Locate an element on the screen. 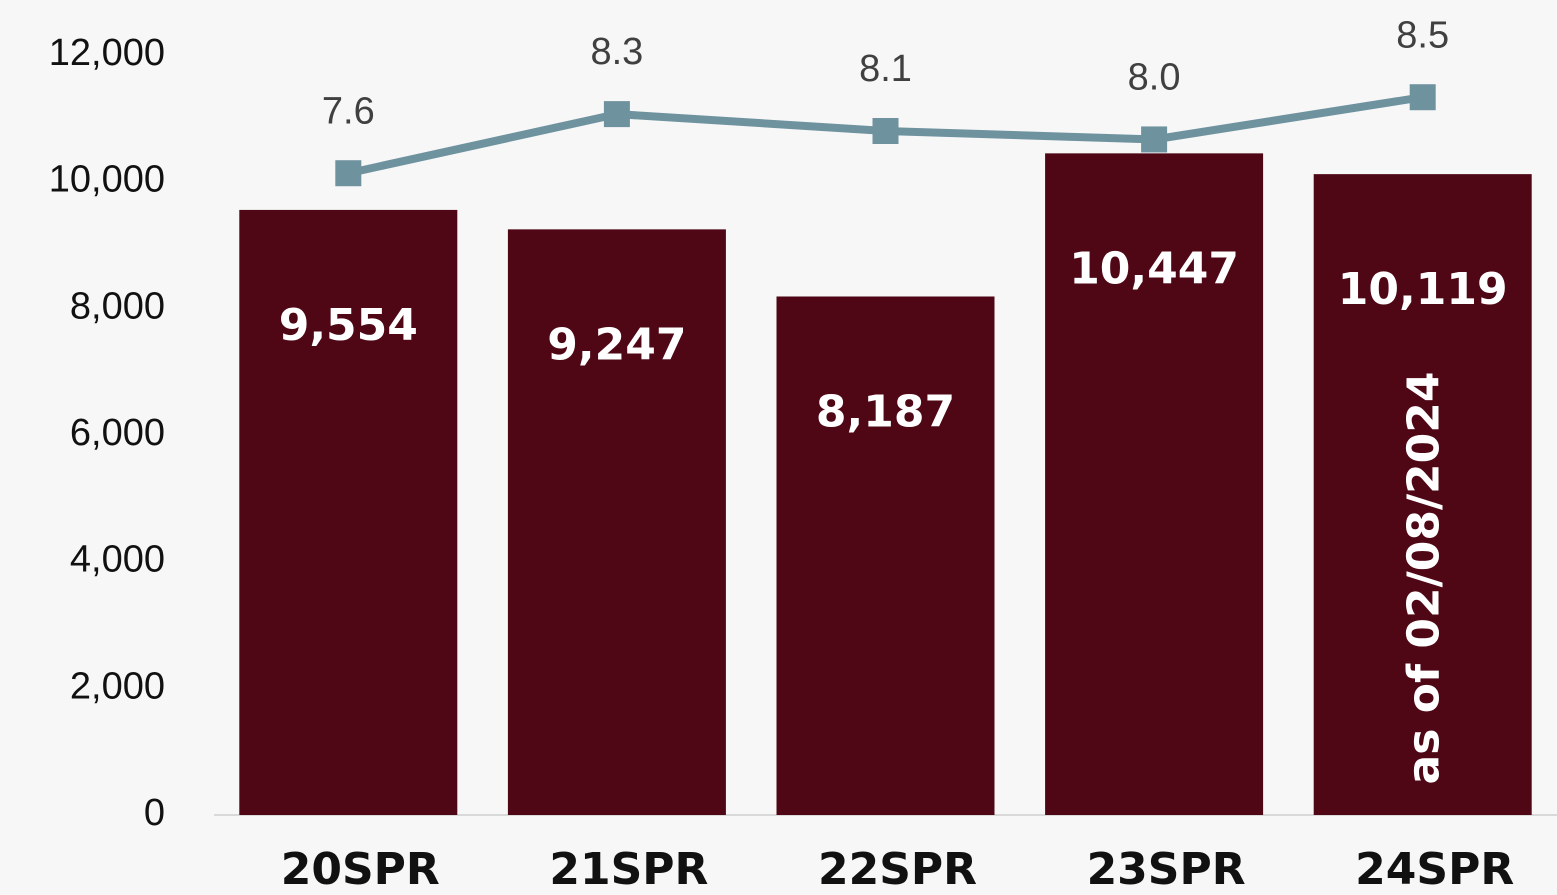 The height and width of the screenshot is (895, 1557). annotation: as of 02/08/2024 is located at coordinates (1424, 578).